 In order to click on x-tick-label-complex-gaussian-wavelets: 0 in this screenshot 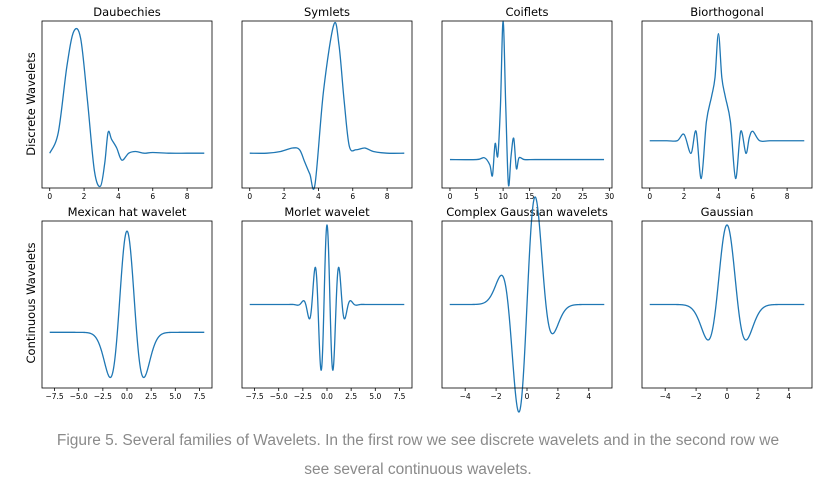, I will do `click(527, 396)`.